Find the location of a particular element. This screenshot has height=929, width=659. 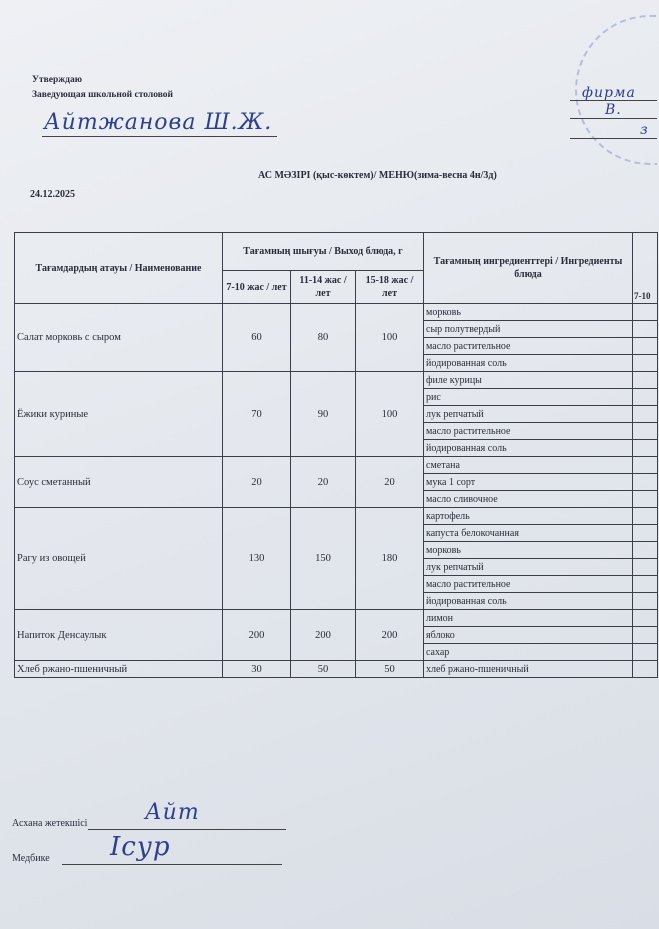

header-extra: 7-10 is located at coordinates (645, 268).